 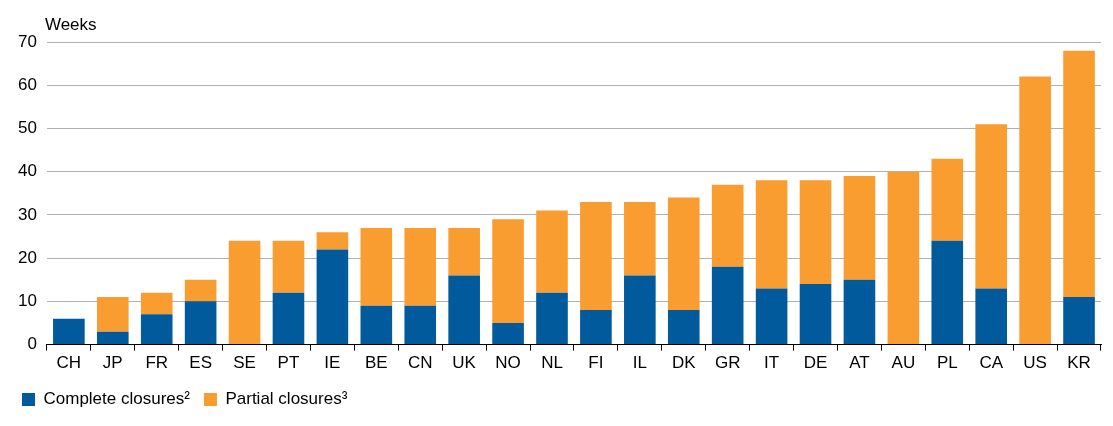 I want to click on y-tick-label: 70, so click(x=27, y=41).